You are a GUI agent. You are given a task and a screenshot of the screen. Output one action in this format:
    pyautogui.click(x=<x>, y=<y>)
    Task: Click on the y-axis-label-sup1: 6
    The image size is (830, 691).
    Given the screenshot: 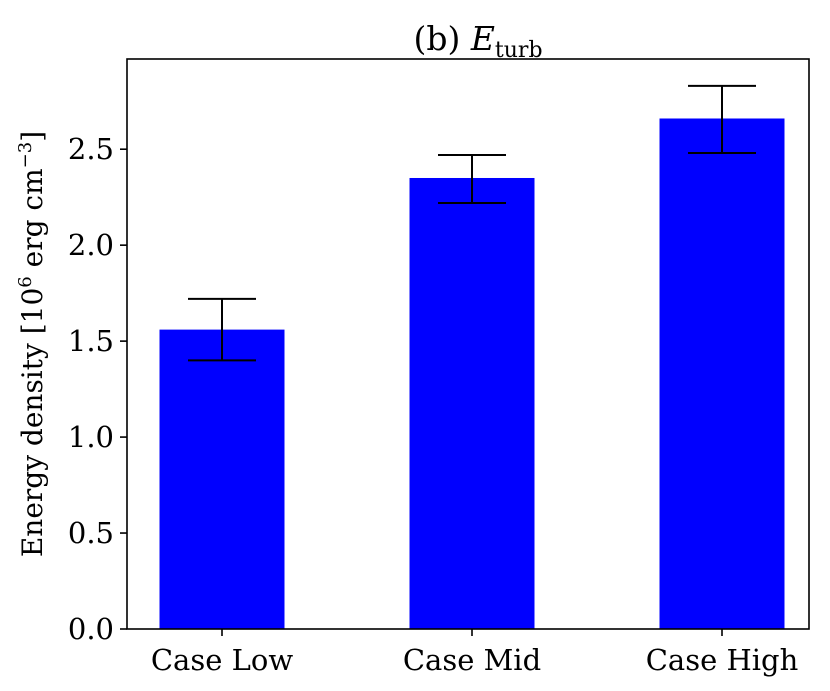 What is the action you would take?
    pyautogui.click(x=25, y=281)
    